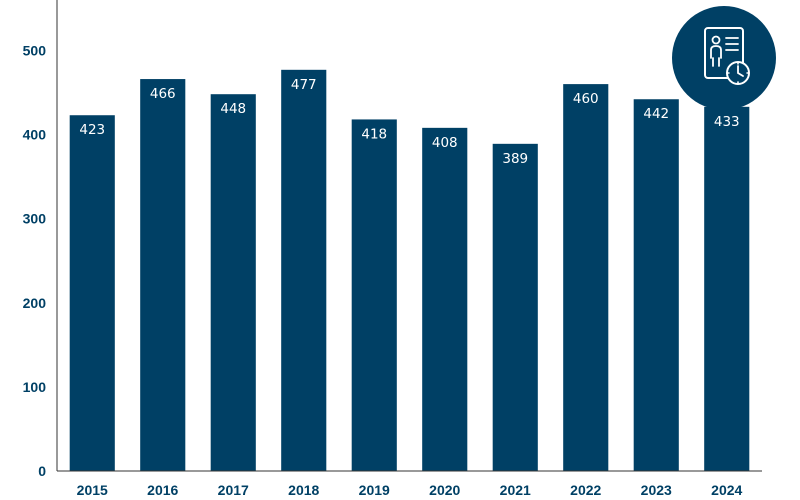 Image resolution: width=800 pixels, height=500 pixels. Describe the element at coordinates (233, 490) in the screenshot. I see `x-tick-label: 2017` at that location.